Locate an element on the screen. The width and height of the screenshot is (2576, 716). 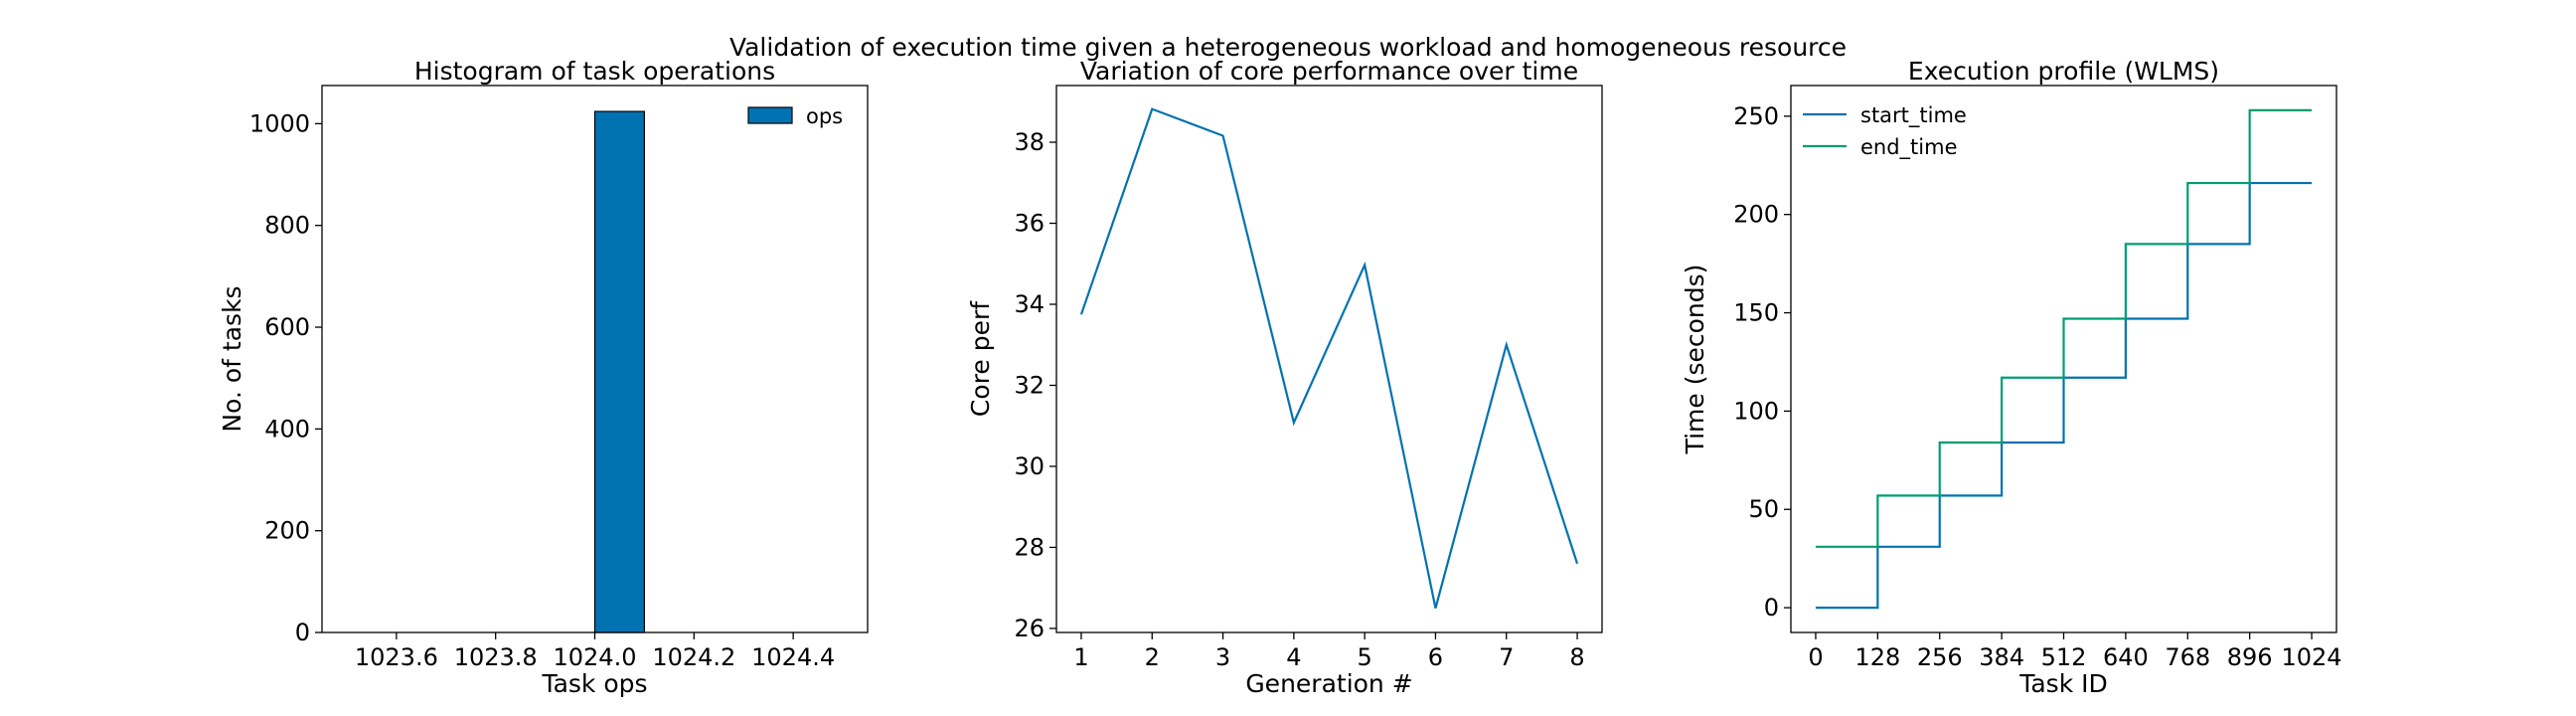
x-tick-label: 128 is located at coordinates (1877, 657).